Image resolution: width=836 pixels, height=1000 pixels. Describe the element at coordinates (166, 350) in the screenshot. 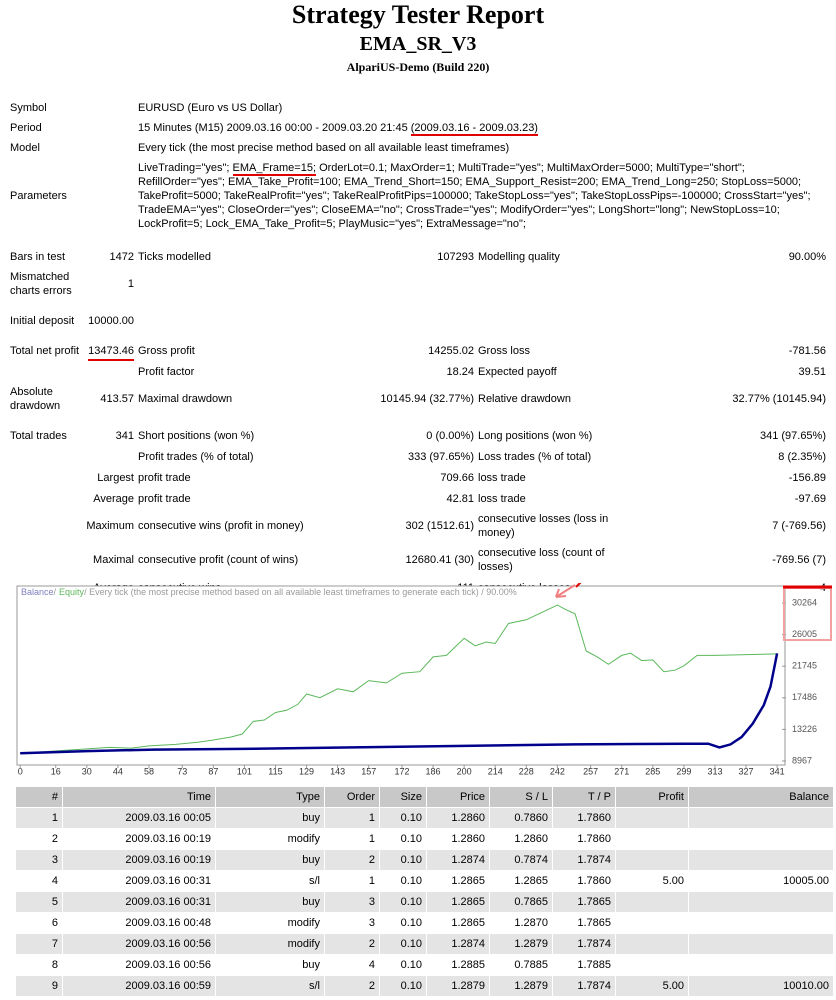

I see `stat-text: Gross profit` at that location.